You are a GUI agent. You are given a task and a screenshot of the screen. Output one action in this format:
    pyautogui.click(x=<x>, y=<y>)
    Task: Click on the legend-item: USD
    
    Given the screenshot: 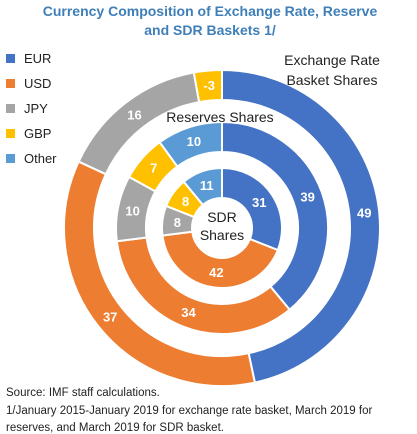 What is the action you would take?
    pyautogui.click(x=31, y=83)
    